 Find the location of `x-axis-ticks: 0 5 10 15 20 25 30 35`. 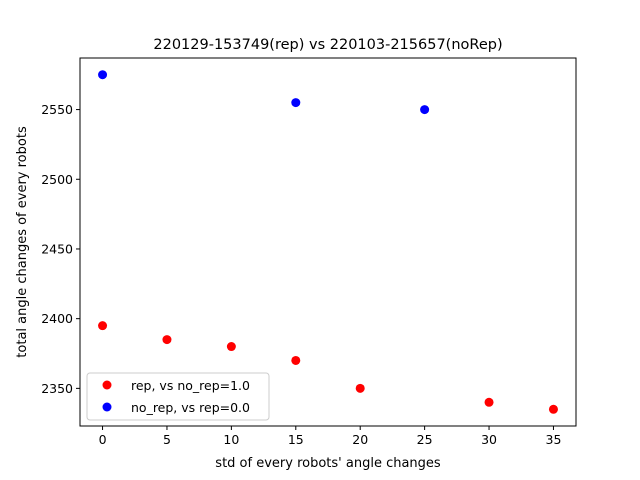

x-axis-ticks: 0 5 10 15 20 25 30 35 is located at coordinates (330, 436).